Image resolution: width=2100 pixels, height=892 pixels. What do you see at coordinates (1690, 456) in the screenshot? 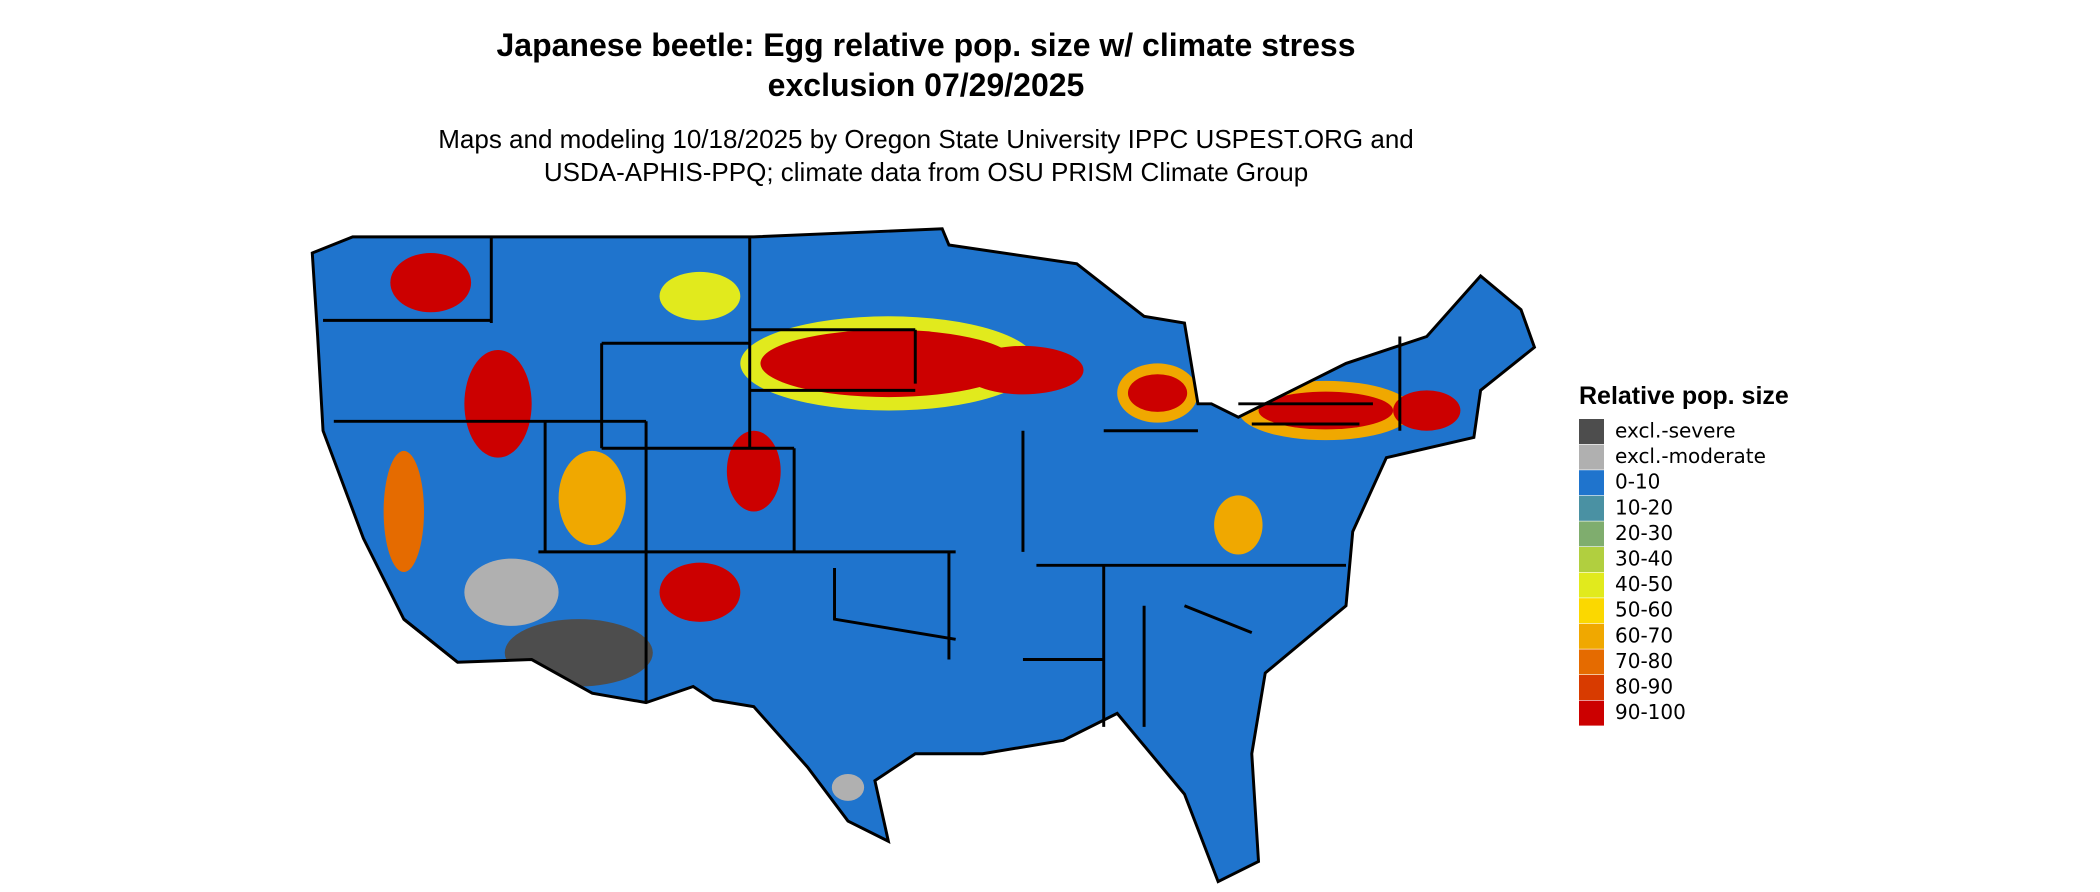
I see `legend-label: excl.-moderate` at bounding box center [1690, 456].